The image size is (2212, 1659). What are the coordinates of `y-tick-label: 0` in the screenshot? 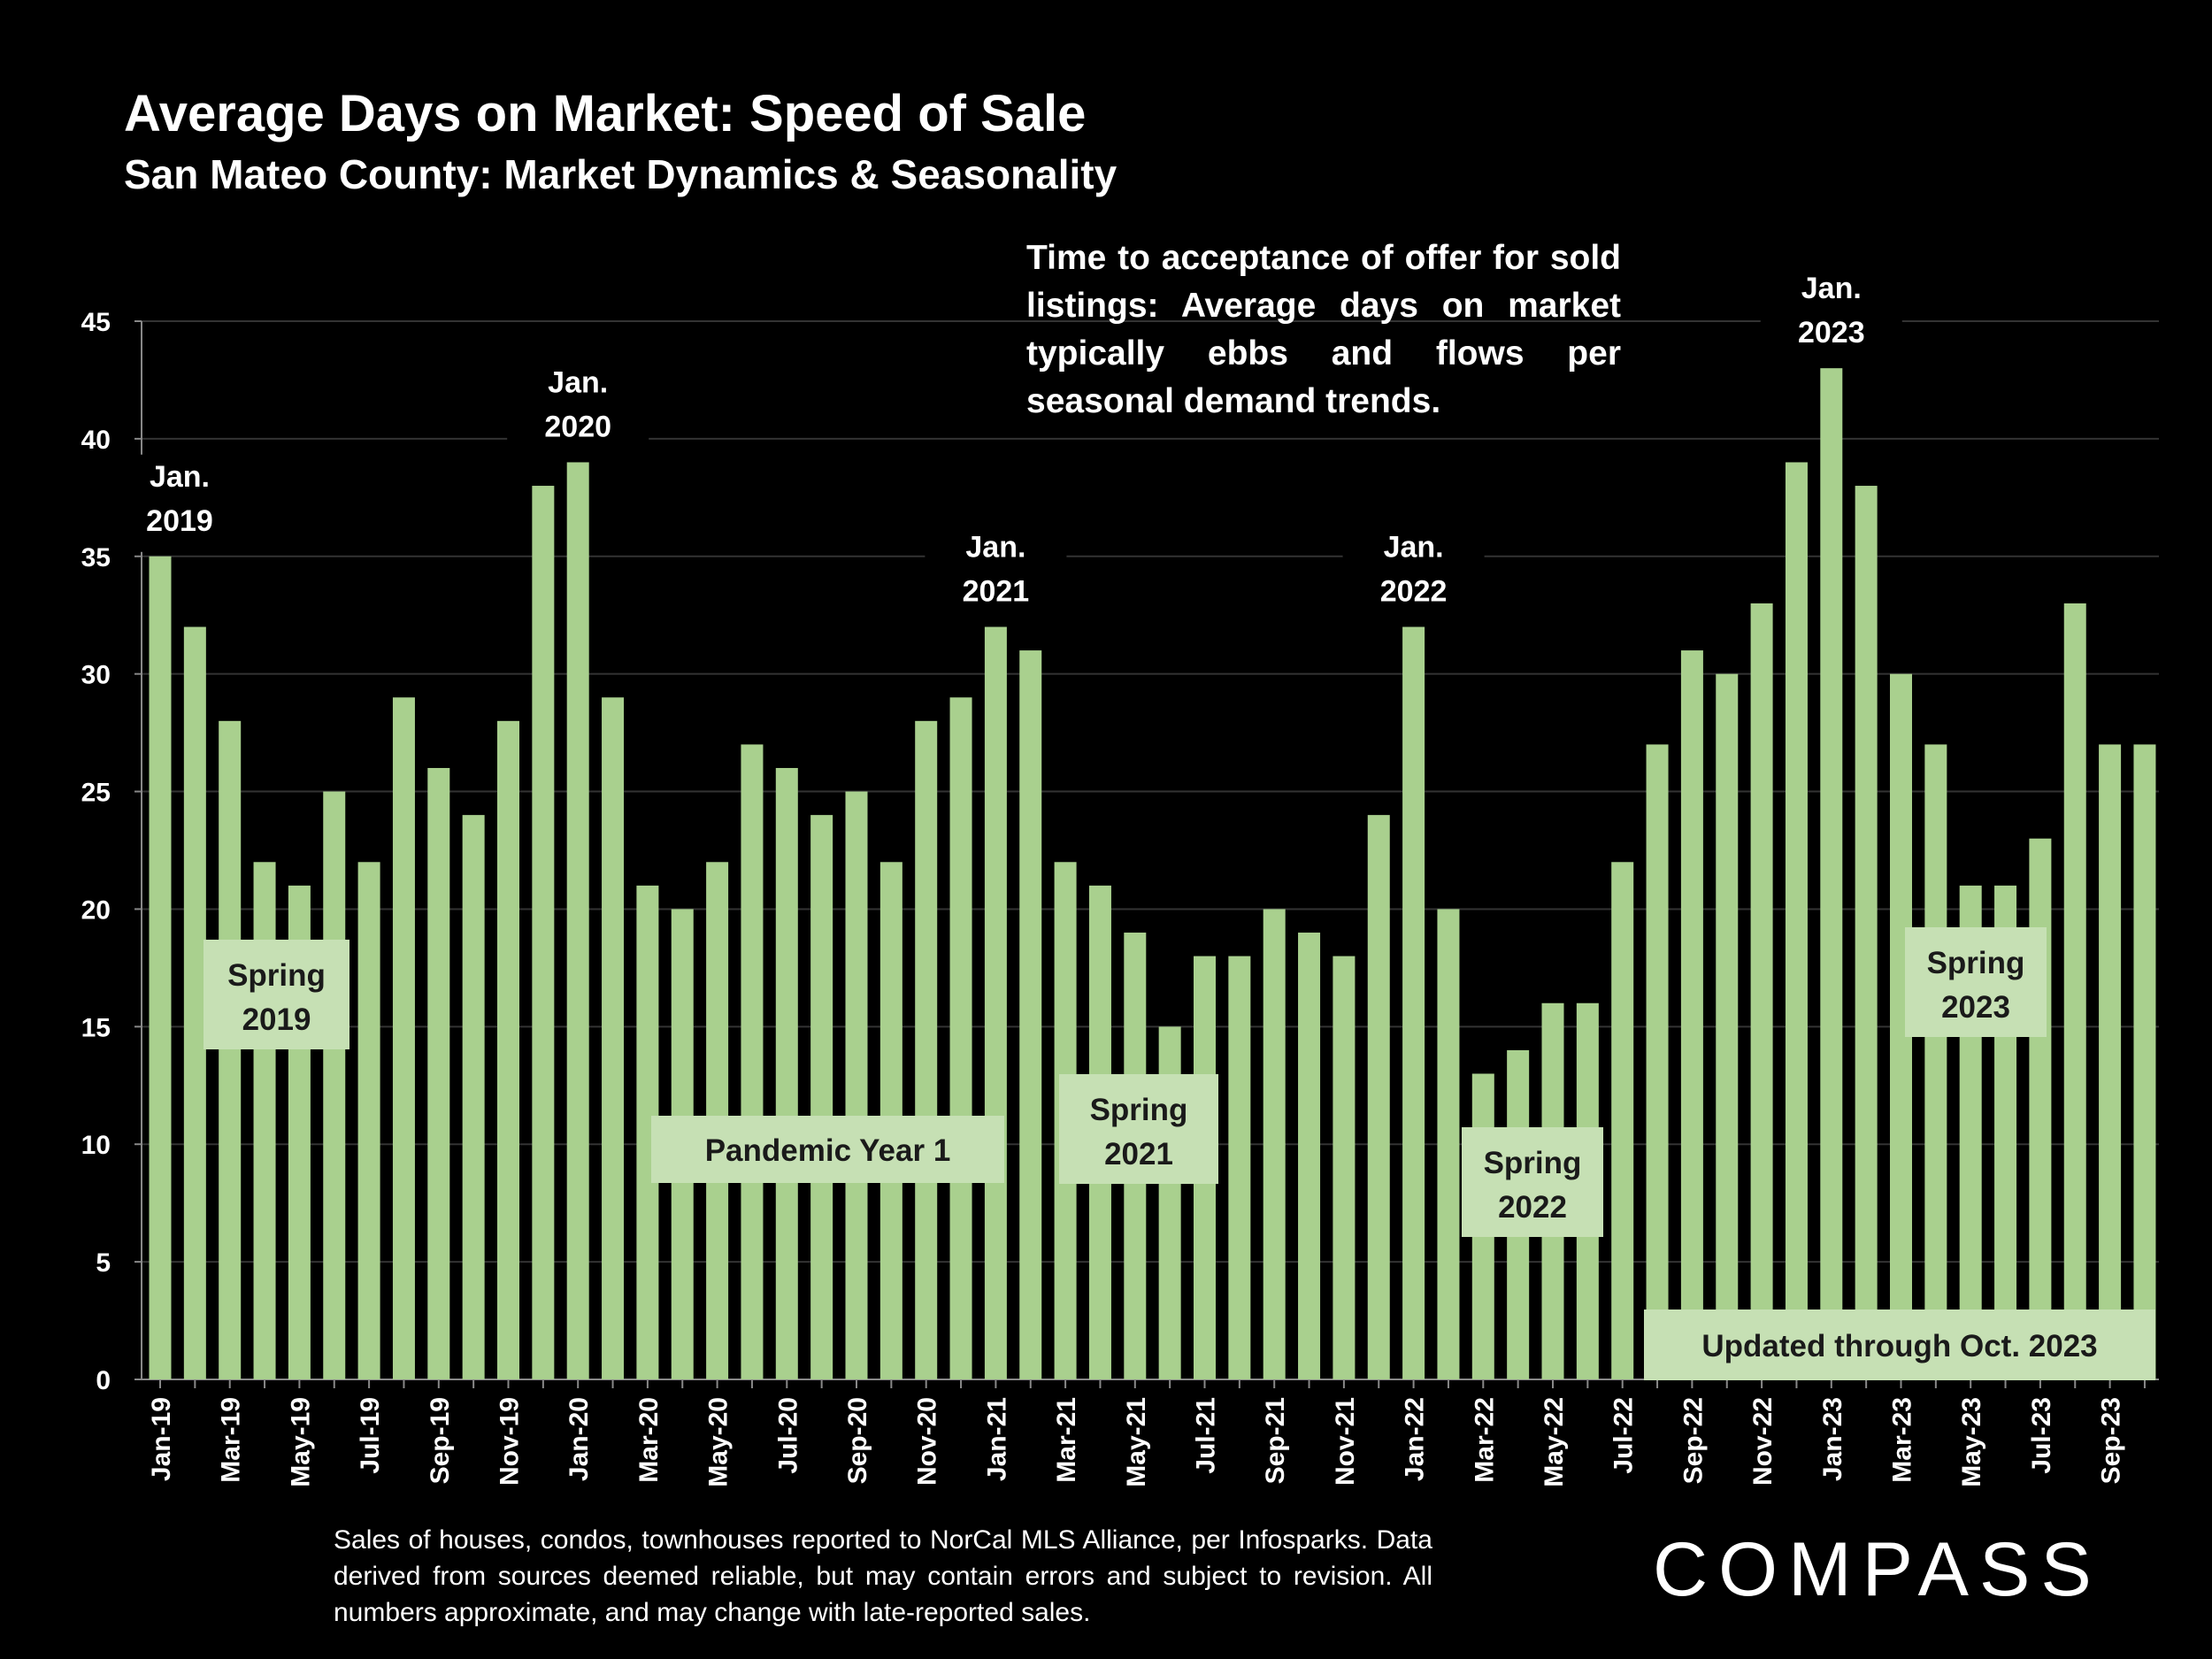 It's located at (104, 1380).